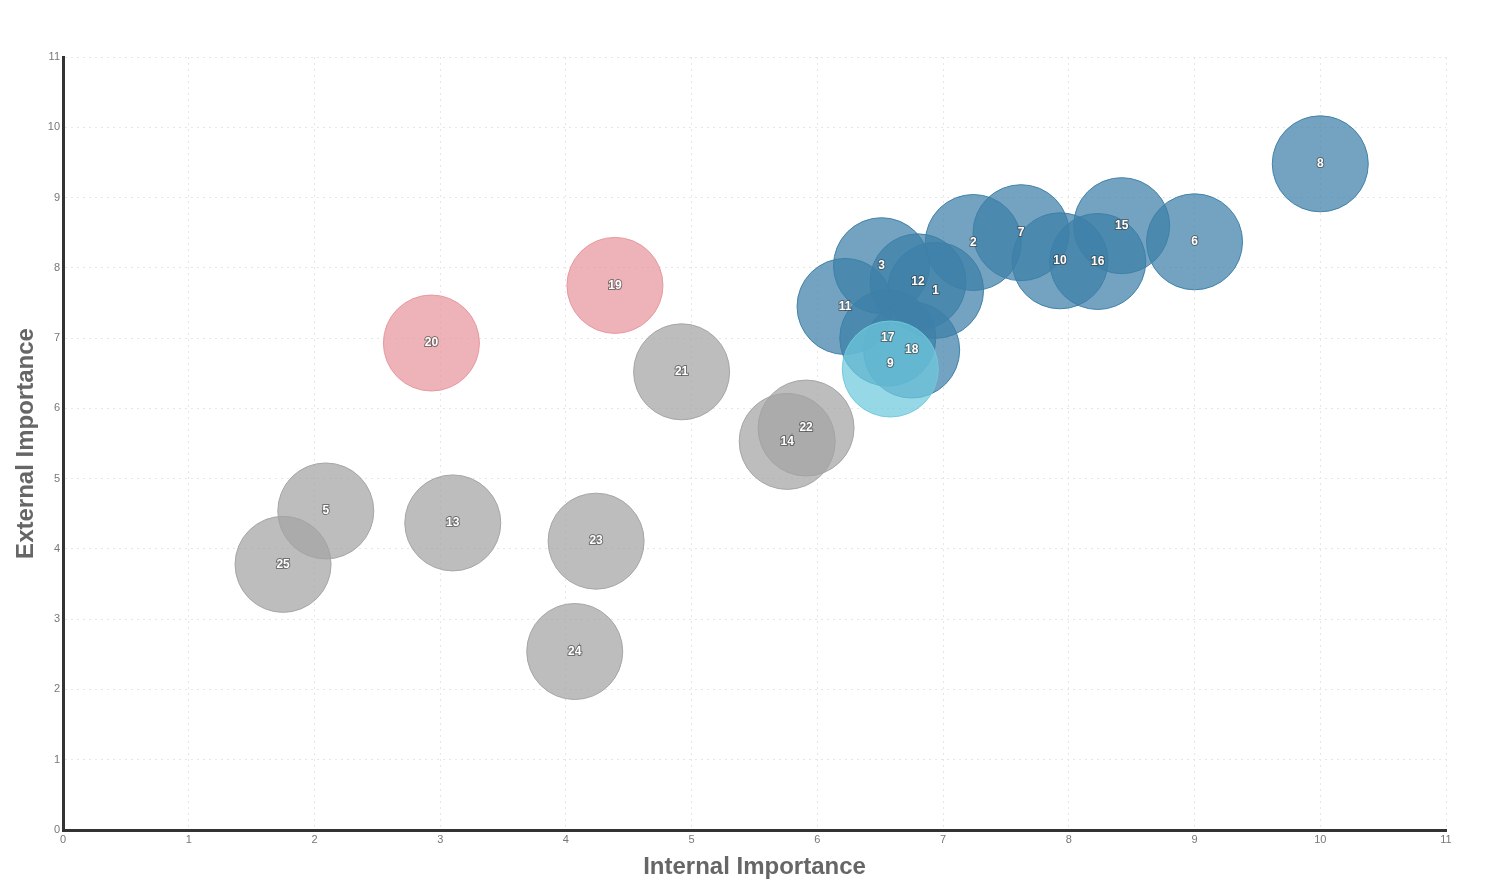 The width and height of the screenshot is (1503, 894). I want to click on annotation: 2, so click(973, 241).